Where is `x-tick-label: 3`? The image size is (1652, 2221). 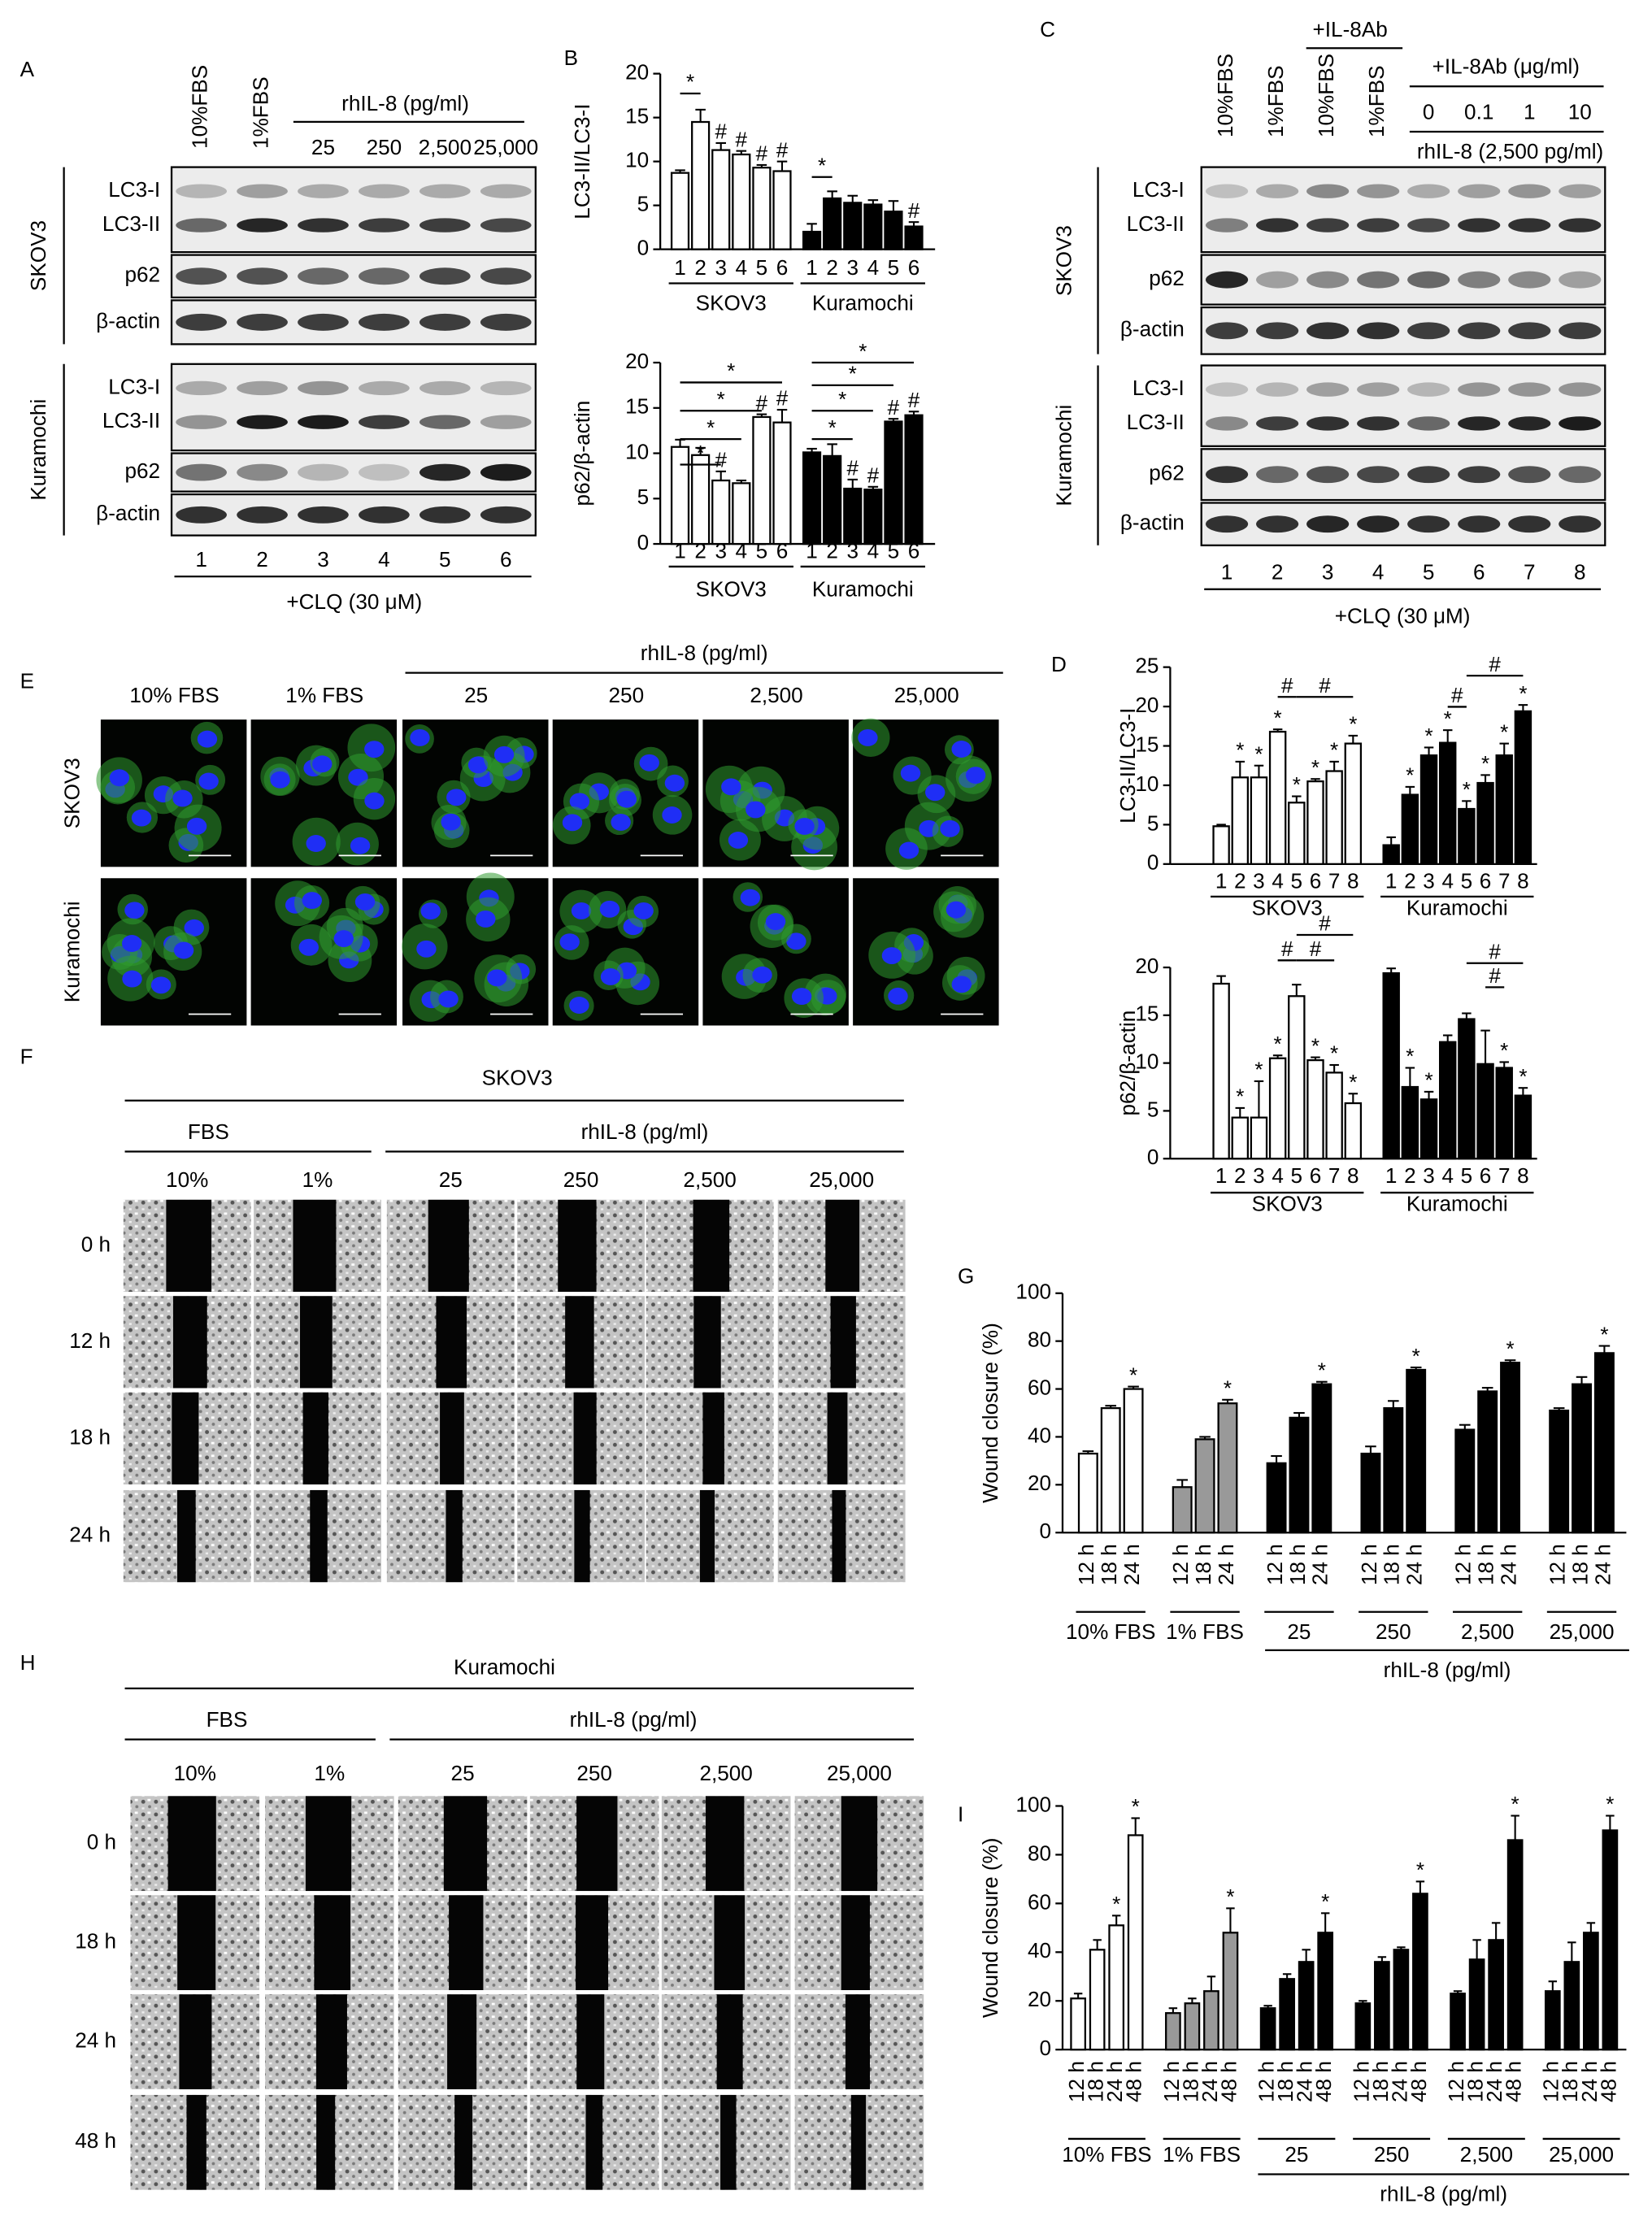 x-tick-label: 3 is located at coordinates (1259, 881).